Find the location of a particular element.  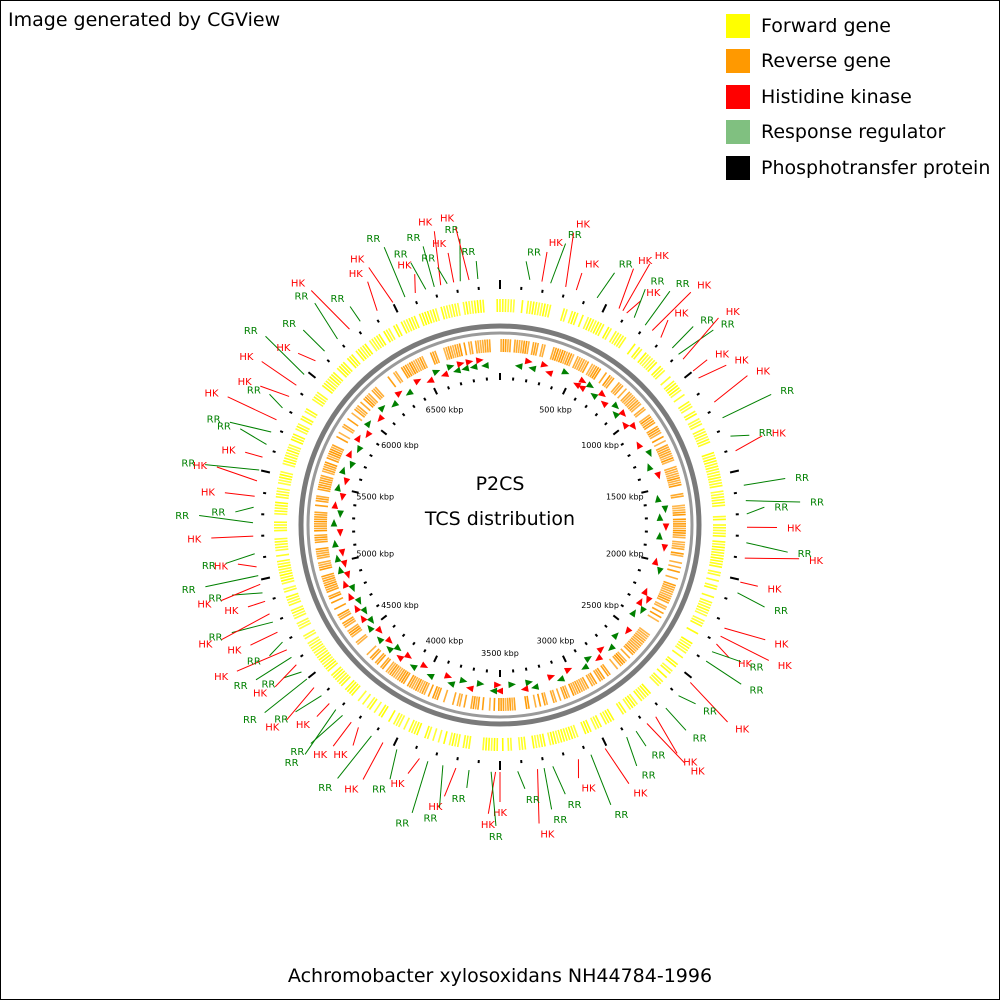

legend-label: Reverse gene is located at coordinates (826, 61).